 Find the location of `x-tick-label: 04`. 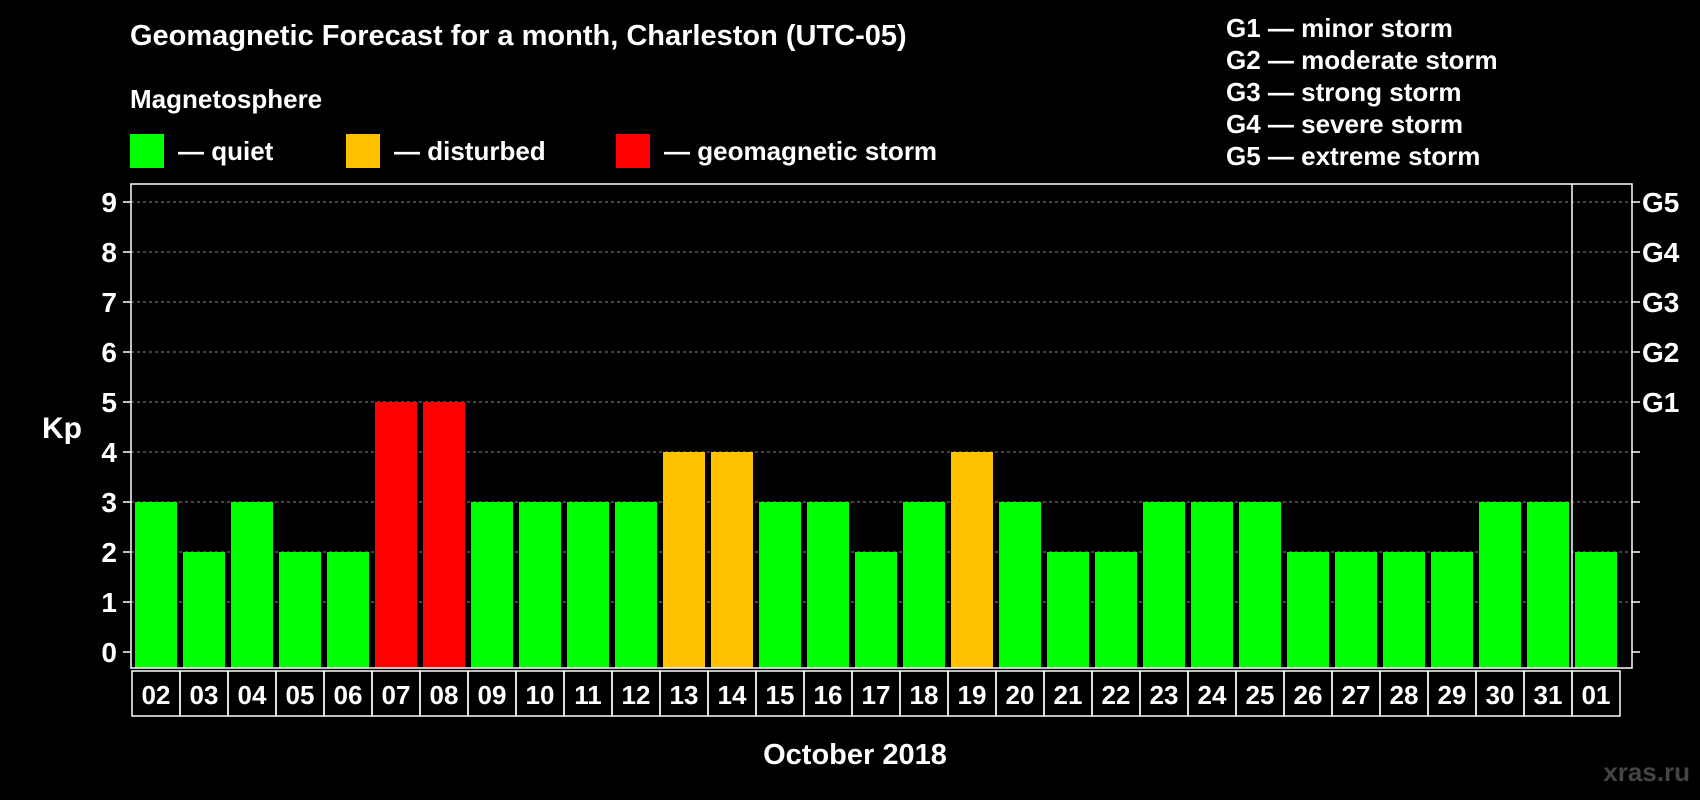

x-tick-label: 04 is located at coordinates (252, 695).